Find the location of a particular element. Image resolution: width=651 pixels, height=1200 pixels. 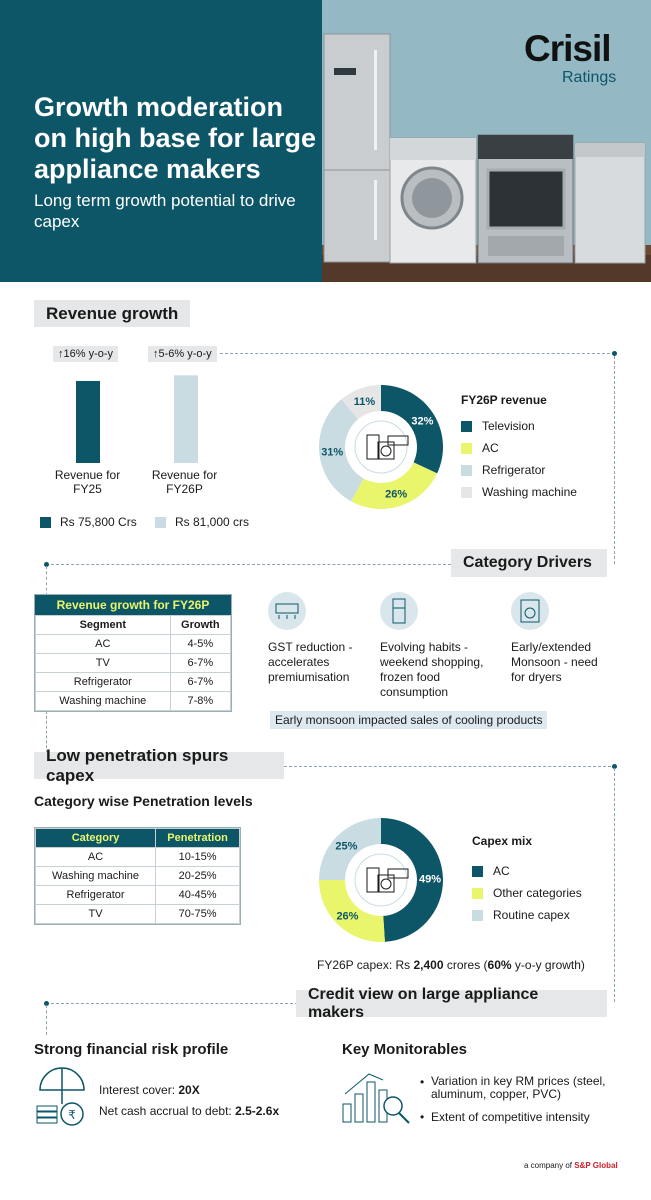

table-row: Refrigerator 40-45% is located at coordinates (137, 895).